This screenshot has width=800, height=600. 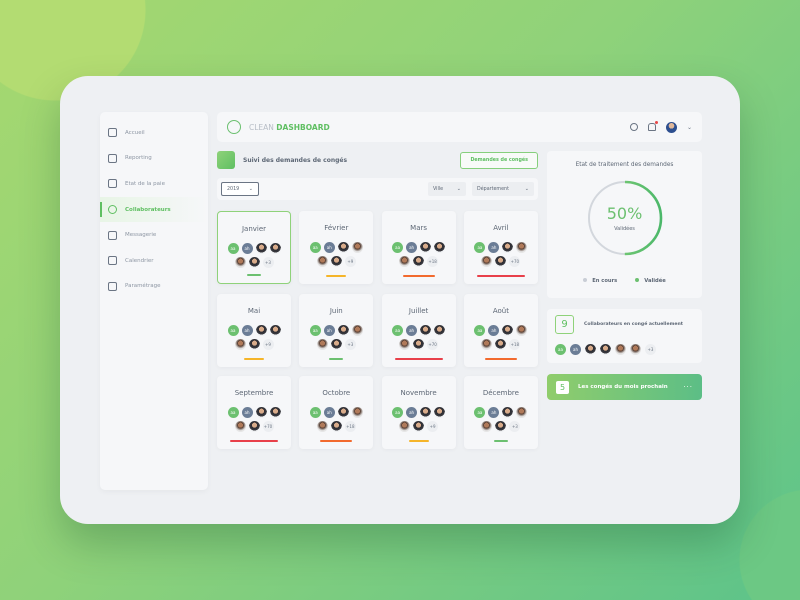 I want to click on next-month-card: 5 Les congés du mois prochain ···, so click(x=624, y=387).